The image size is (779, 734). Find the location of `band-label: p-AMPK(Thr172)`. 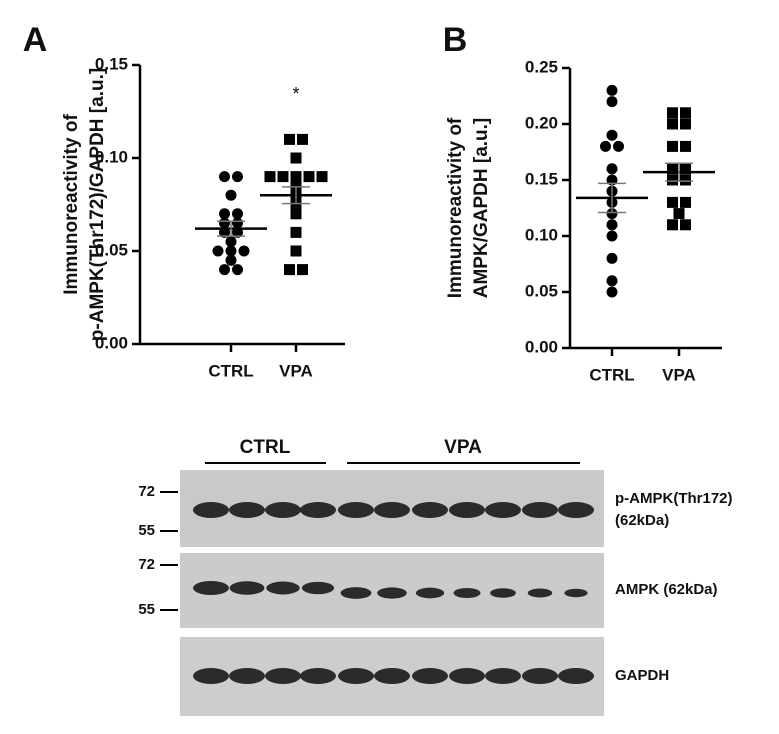

band-label: p-AMPK(Thr172) is located at coordinates (674, 498).